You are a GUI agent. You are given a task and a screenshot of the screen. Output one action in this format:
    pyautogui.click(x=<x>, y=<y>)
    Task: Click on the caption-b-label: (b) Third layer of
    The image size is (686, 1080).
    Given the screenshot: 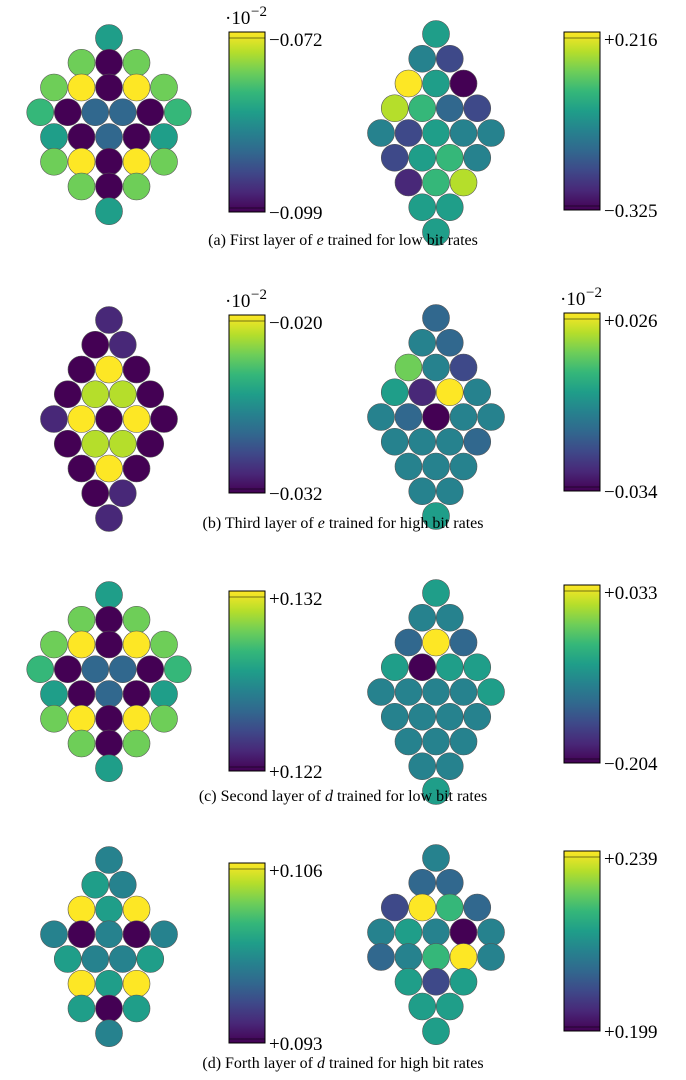 What is the action you would take?
    pyautogui.click(x=258, y=523)
    